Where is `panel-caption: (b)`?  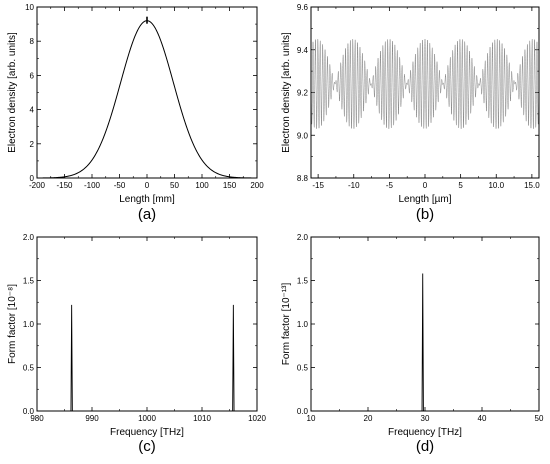
panel-caption: (b) is located at coordinates (425, 214).